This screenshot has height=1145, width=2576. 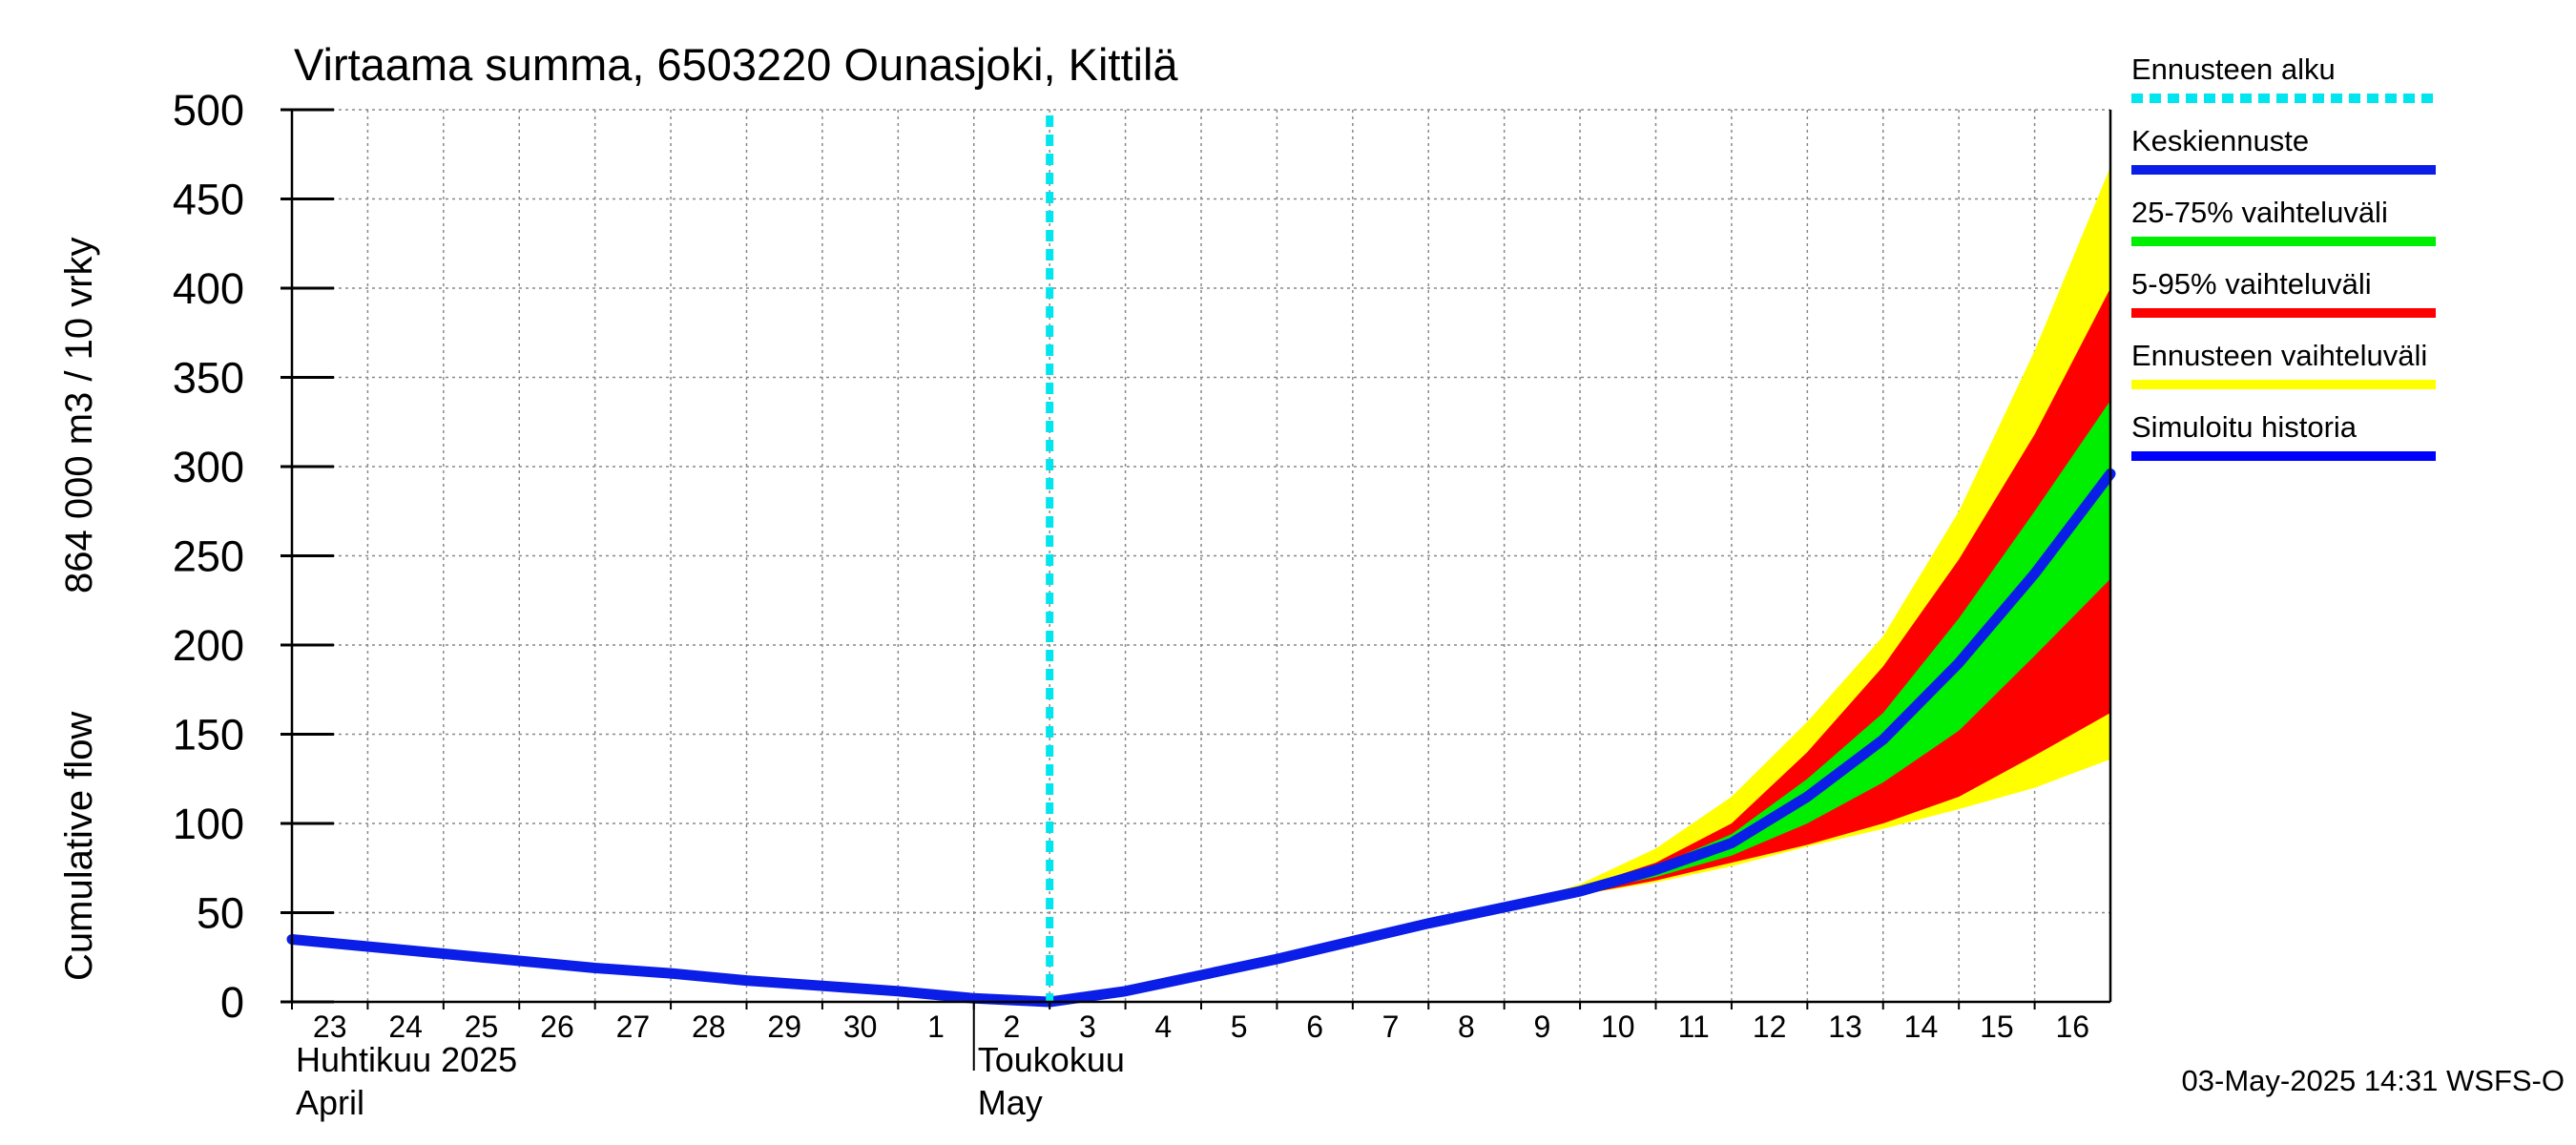 What do you see at coordinates (1051, 1060) in the screenshot?
I see `month-label-1: Toukokuu` at bounding box center [1051, 1060].